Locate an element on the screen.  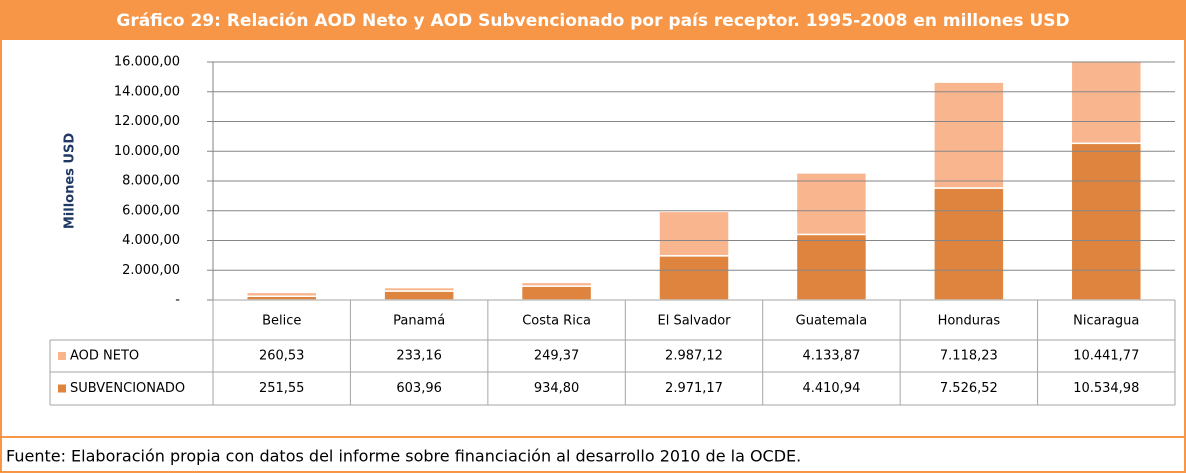
x-tick-label: Guatemala is located at coordinates (832, 321).